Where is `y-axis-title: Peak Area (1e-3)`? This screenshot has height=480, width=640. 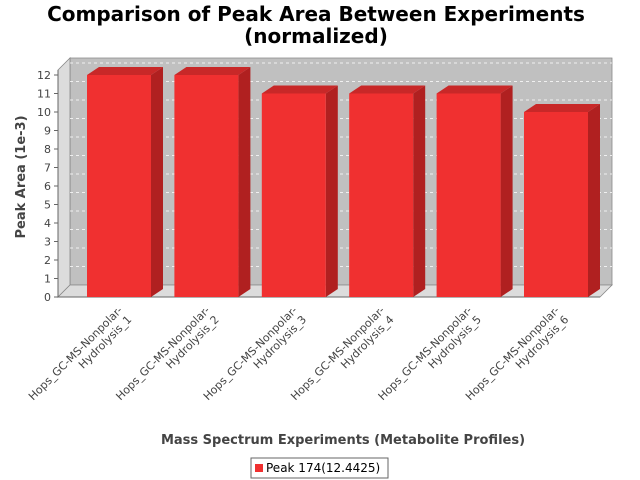 y-axis-title: Peak Area (1e-3) is located at coordinates (21, 176).